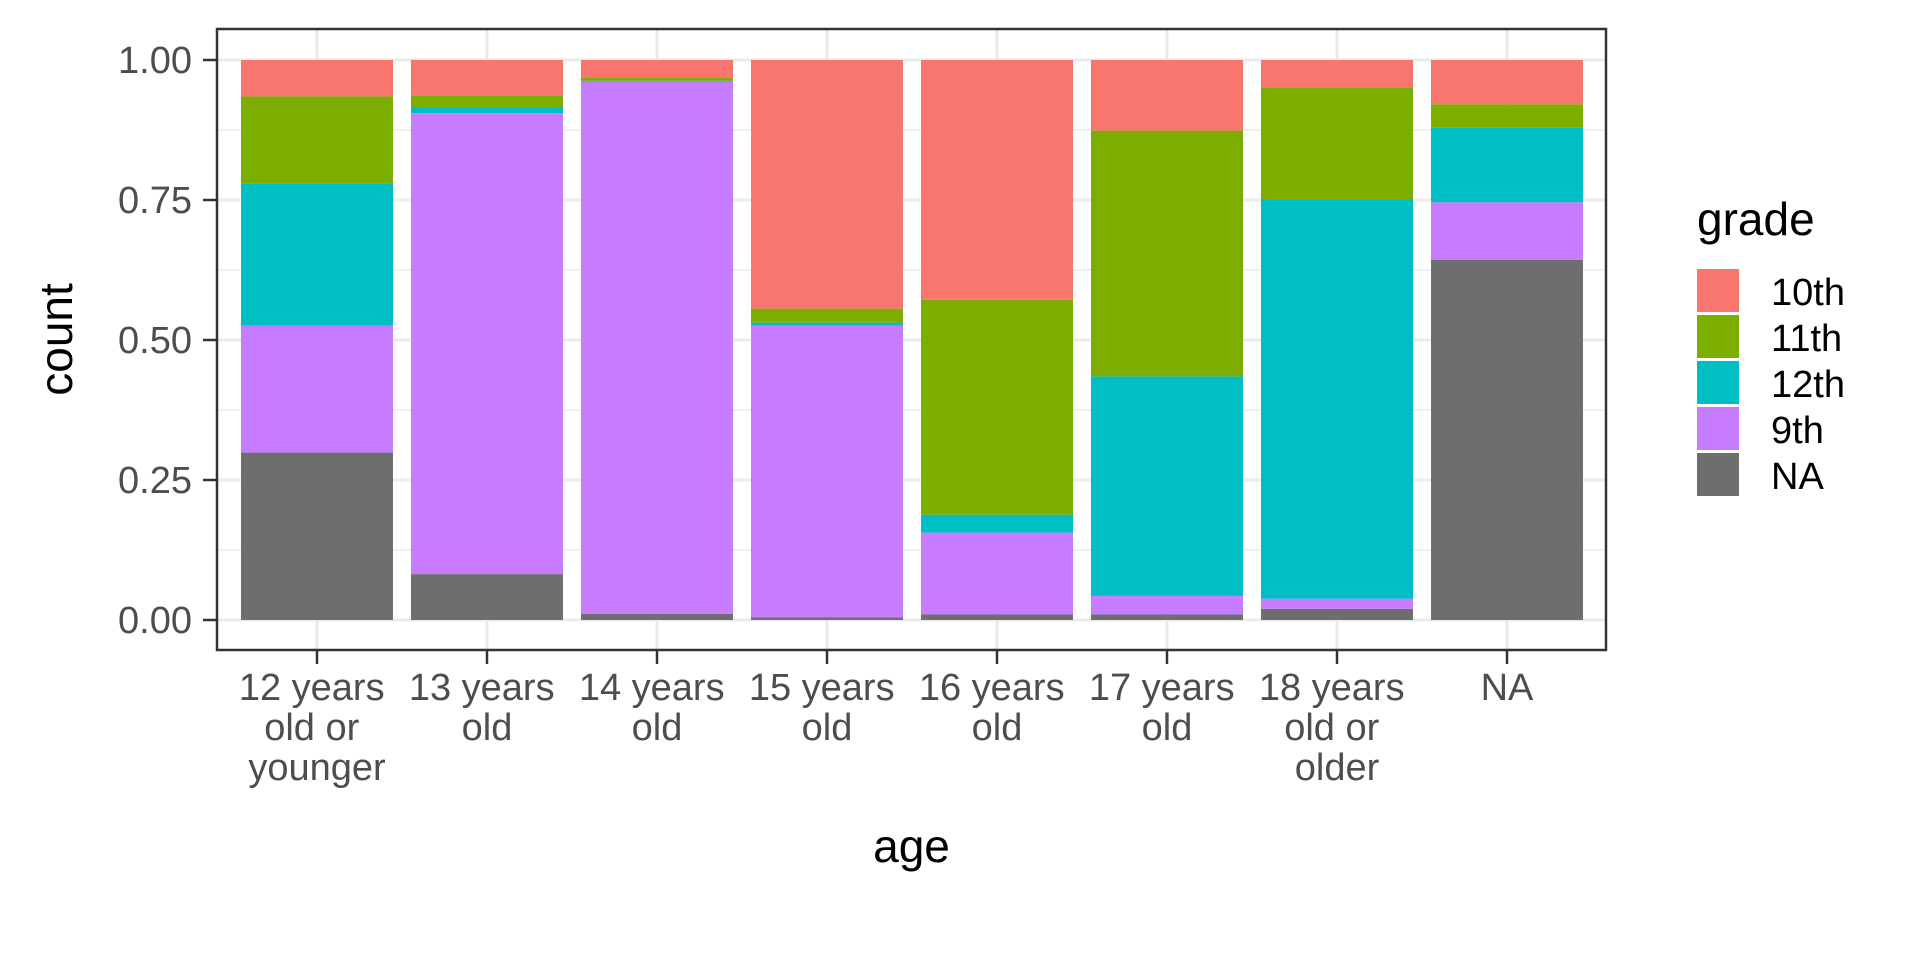 This screenshot has height=965, width=1920. Describe the element at coordinates (1808, 293) in the screenshot. I see `legend-label: 10th` at that location.